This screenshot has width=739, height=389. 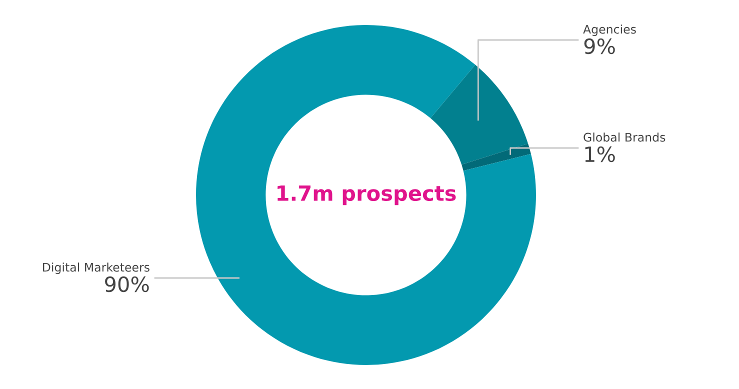 What do you see at coordinates (599, 46) in the screenshot?
I see `data-label: 9%` at bounding box center [599, 46].